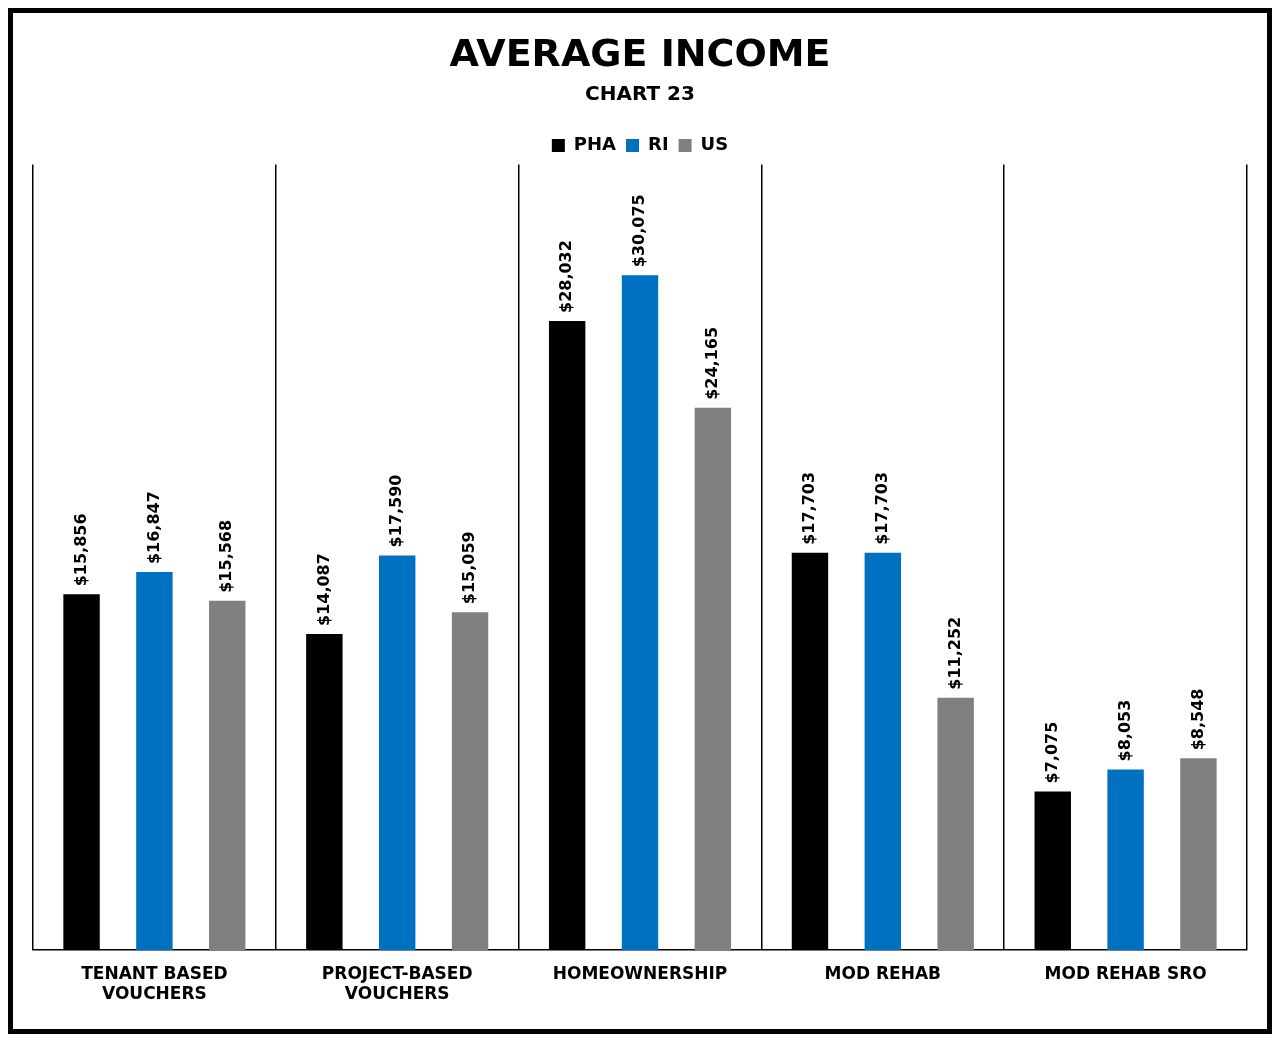 This screenshot has width=1280, height=1042. Describe the element at coordinates (153, 528) in the screenshot. I see `data-label: $16,847` at that location.